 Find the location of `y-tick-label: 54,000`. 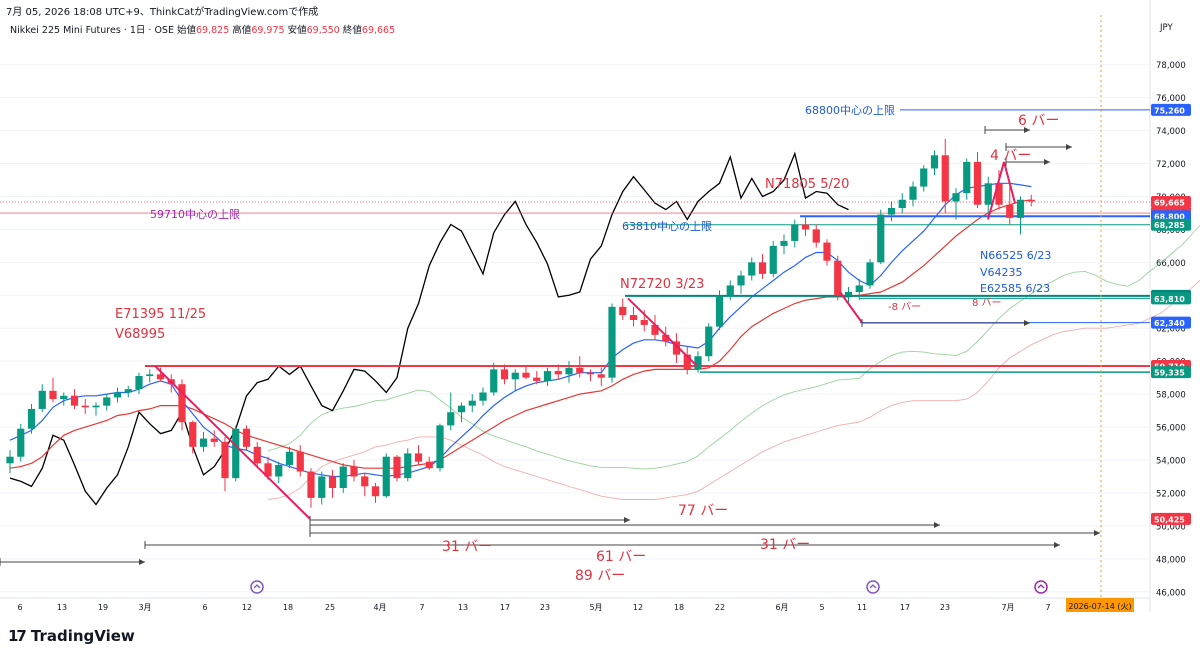

y-tick-label: 54,000 is located at coordinates (1171, 462).